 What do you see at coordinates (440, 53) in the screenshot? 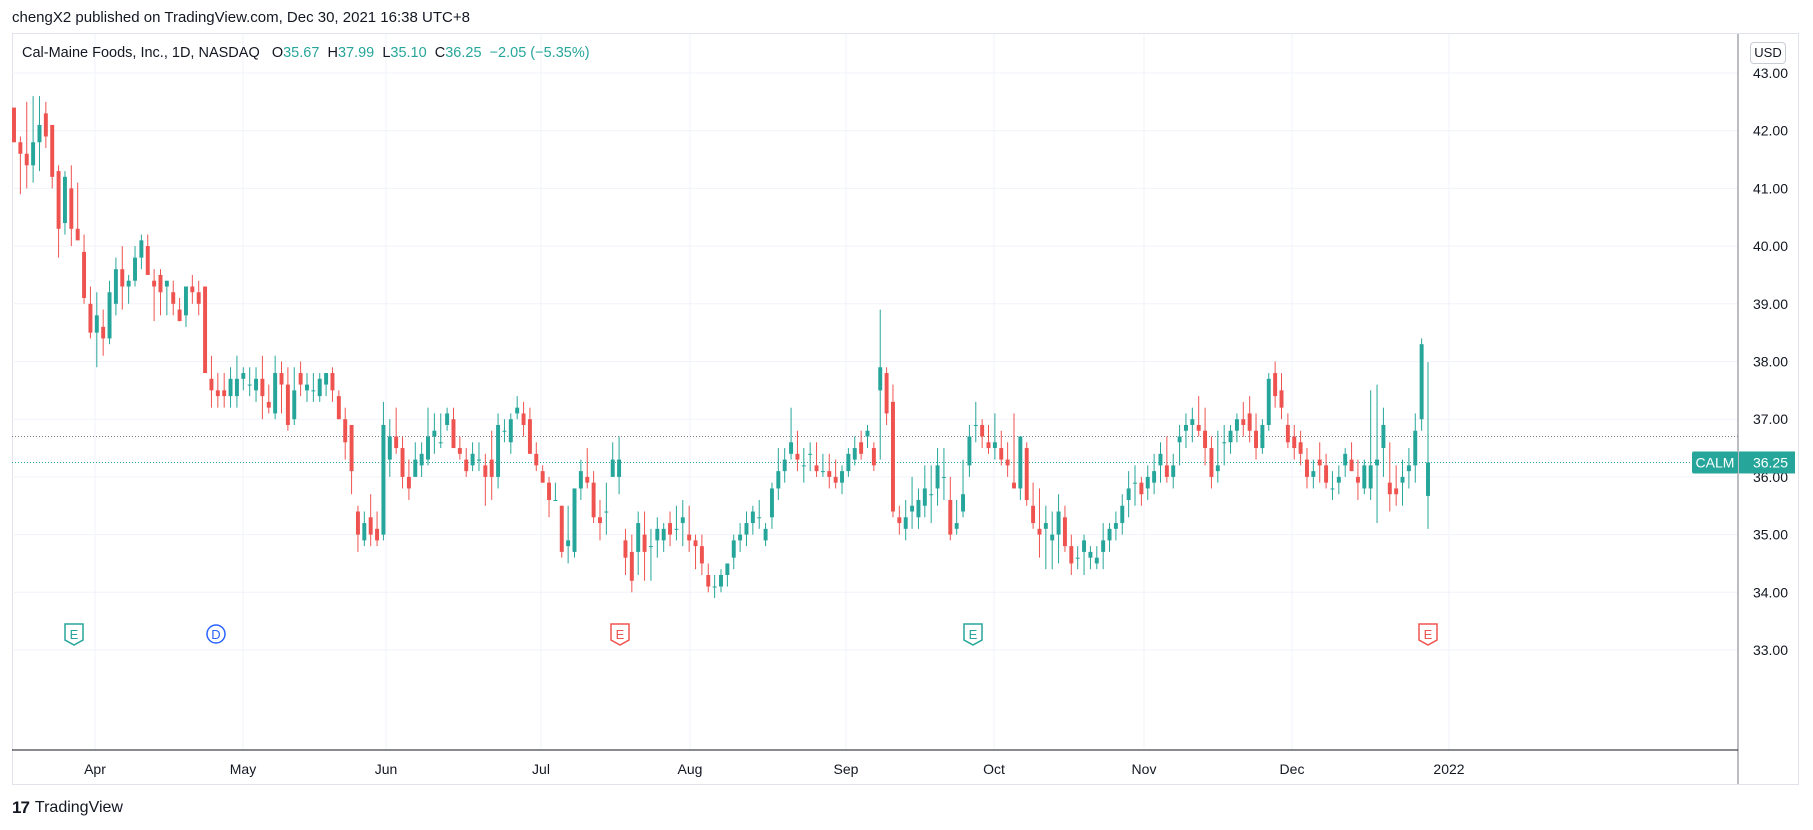
I see `close-label: C` at bounding box center [440, 53].